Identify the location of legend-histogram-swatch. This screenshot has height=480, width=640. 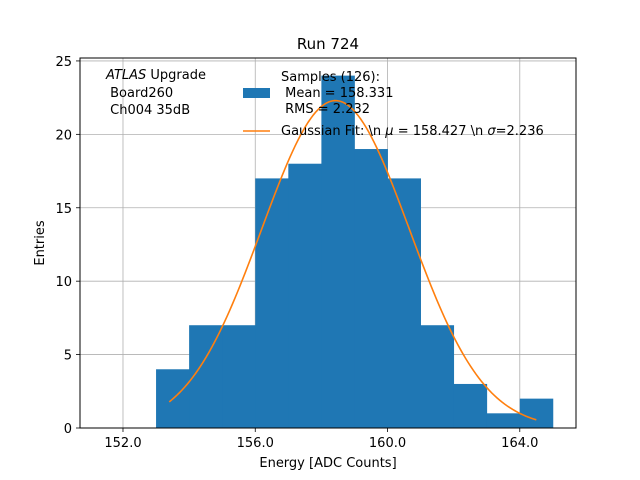
(256, 93).